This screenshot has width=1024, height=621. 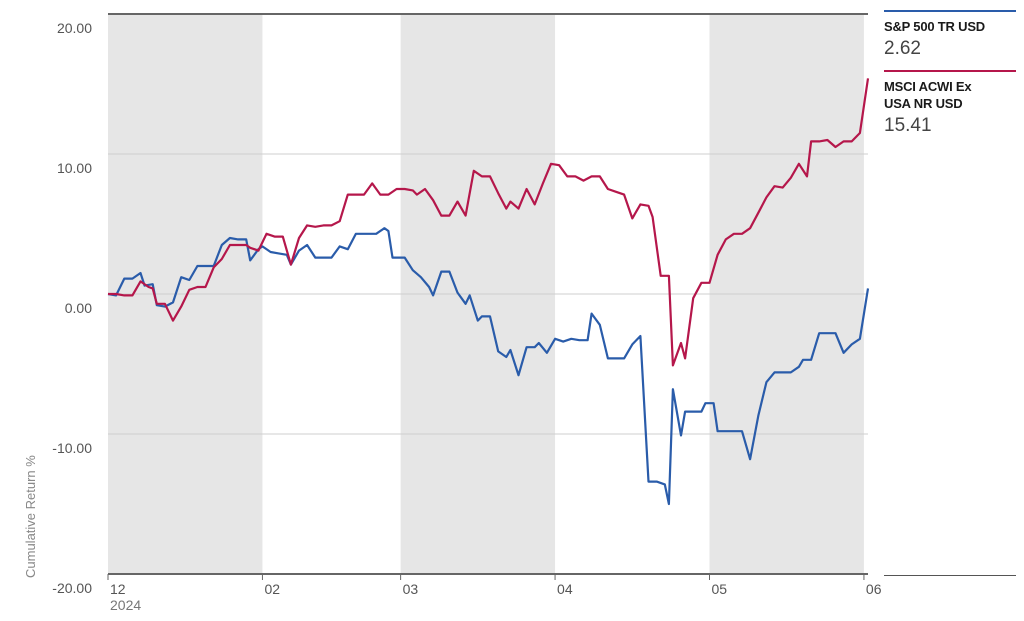 I want to click on x-tick-label: 03, so click(x=411, y=589).